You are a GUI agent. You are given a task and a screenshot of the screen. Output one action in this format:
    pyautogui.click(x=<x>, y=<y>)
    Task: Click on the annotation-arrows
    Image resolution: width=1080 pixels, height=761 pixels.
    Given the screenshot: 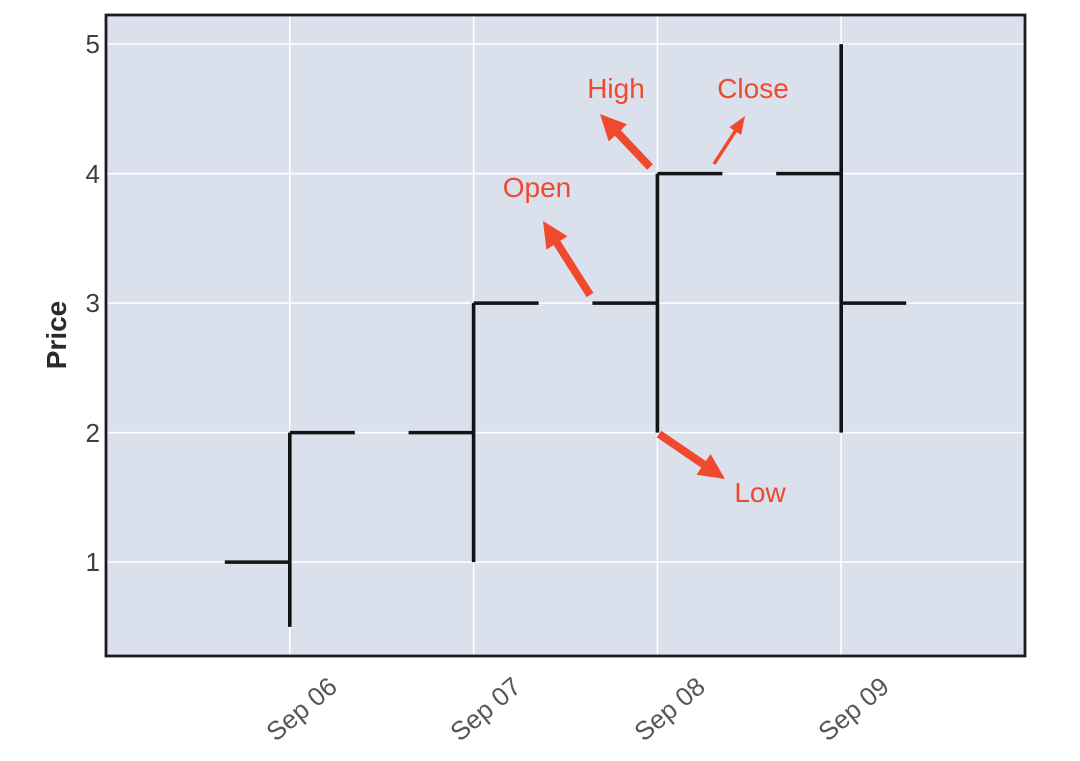 What is the action you would take?
    pyautogui.click(x=644, y=296)
    